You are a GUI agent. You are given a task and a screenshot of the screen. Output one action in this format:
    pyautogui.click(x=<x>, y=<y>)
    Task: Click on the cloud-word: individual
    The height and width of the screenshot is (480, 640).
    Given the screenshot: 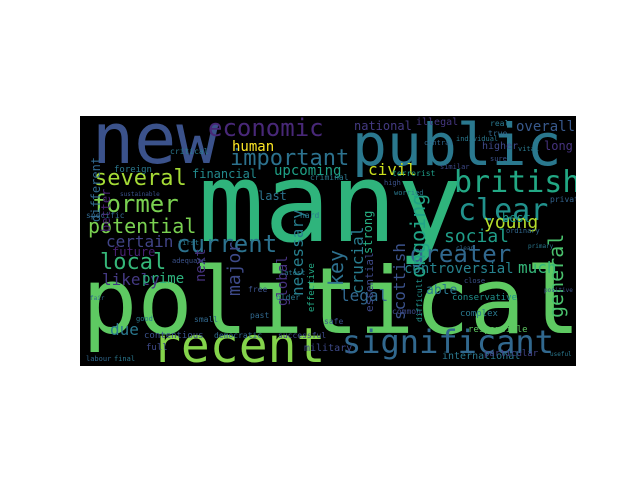 What is the action you would take?
    pyautogui.click(x=477, y=139)
    